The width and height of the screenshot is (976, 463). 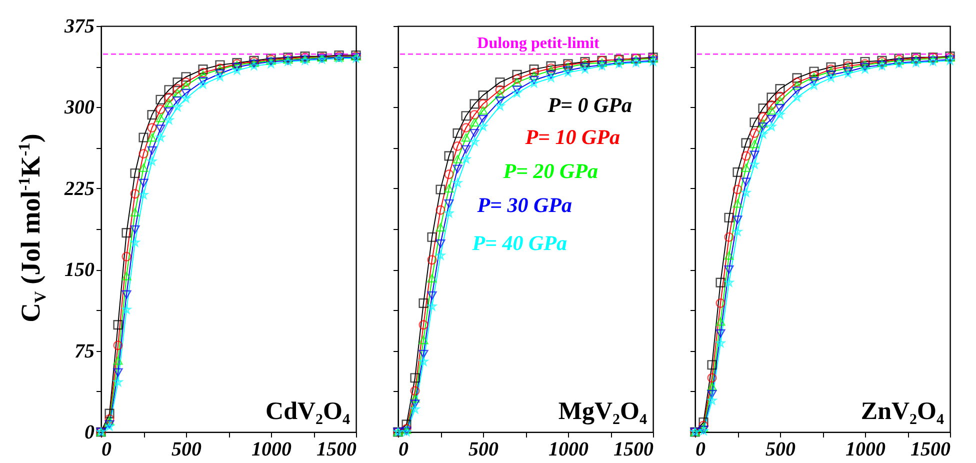 I want to click on annotation: MgV₂O₄, so click(x=603, y=411).